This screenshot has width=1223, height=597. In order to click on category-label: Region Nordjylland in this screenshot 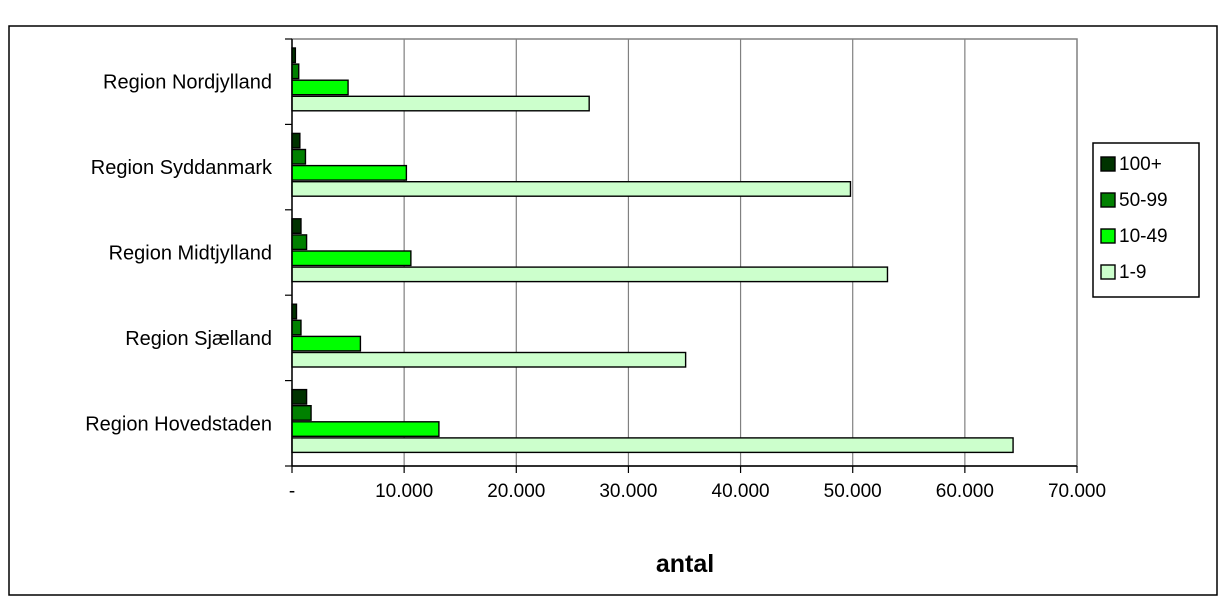, I will do `click(187, 83)`.